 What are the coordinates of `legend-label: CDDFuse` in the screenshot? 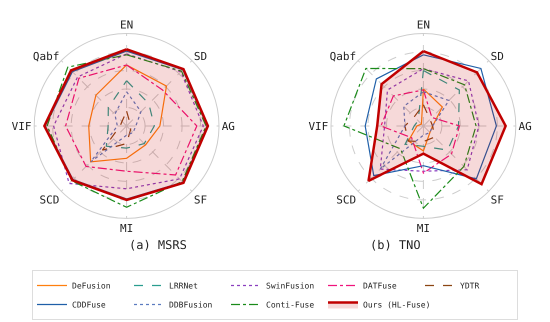 It's located at (89, 305).